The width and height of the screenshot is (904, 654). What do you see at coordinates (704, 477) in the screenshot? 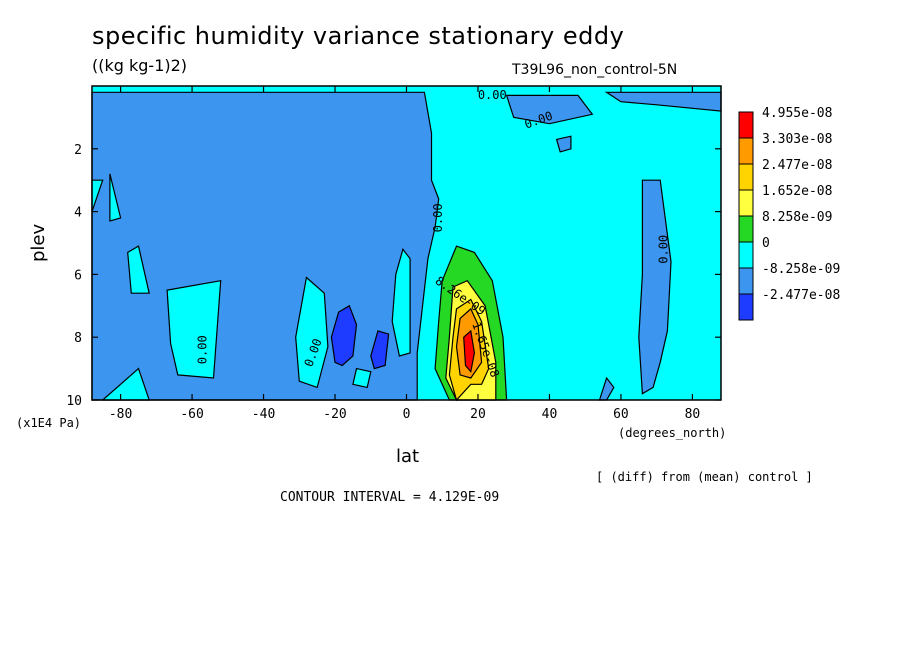
I see `diff-note: [ (diff) from (mean) control ]` at bounding box center [704, 477].